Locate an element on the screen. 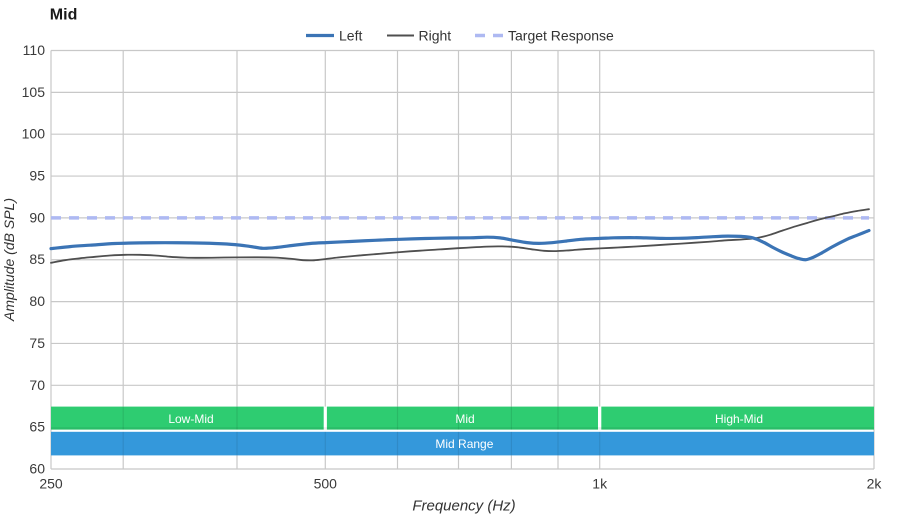 Image resolution: width=900 pixels, height=520 pixels. svg-text: Mid Range is located at coordinates (464, 444).